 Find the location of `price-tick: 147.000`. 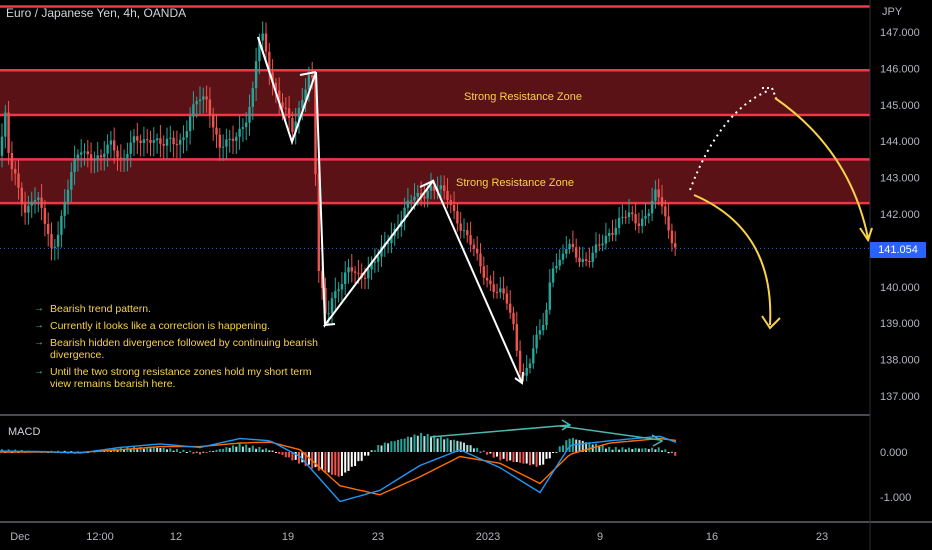

price-tick: 147.000 is located at coordinates (900, 33).